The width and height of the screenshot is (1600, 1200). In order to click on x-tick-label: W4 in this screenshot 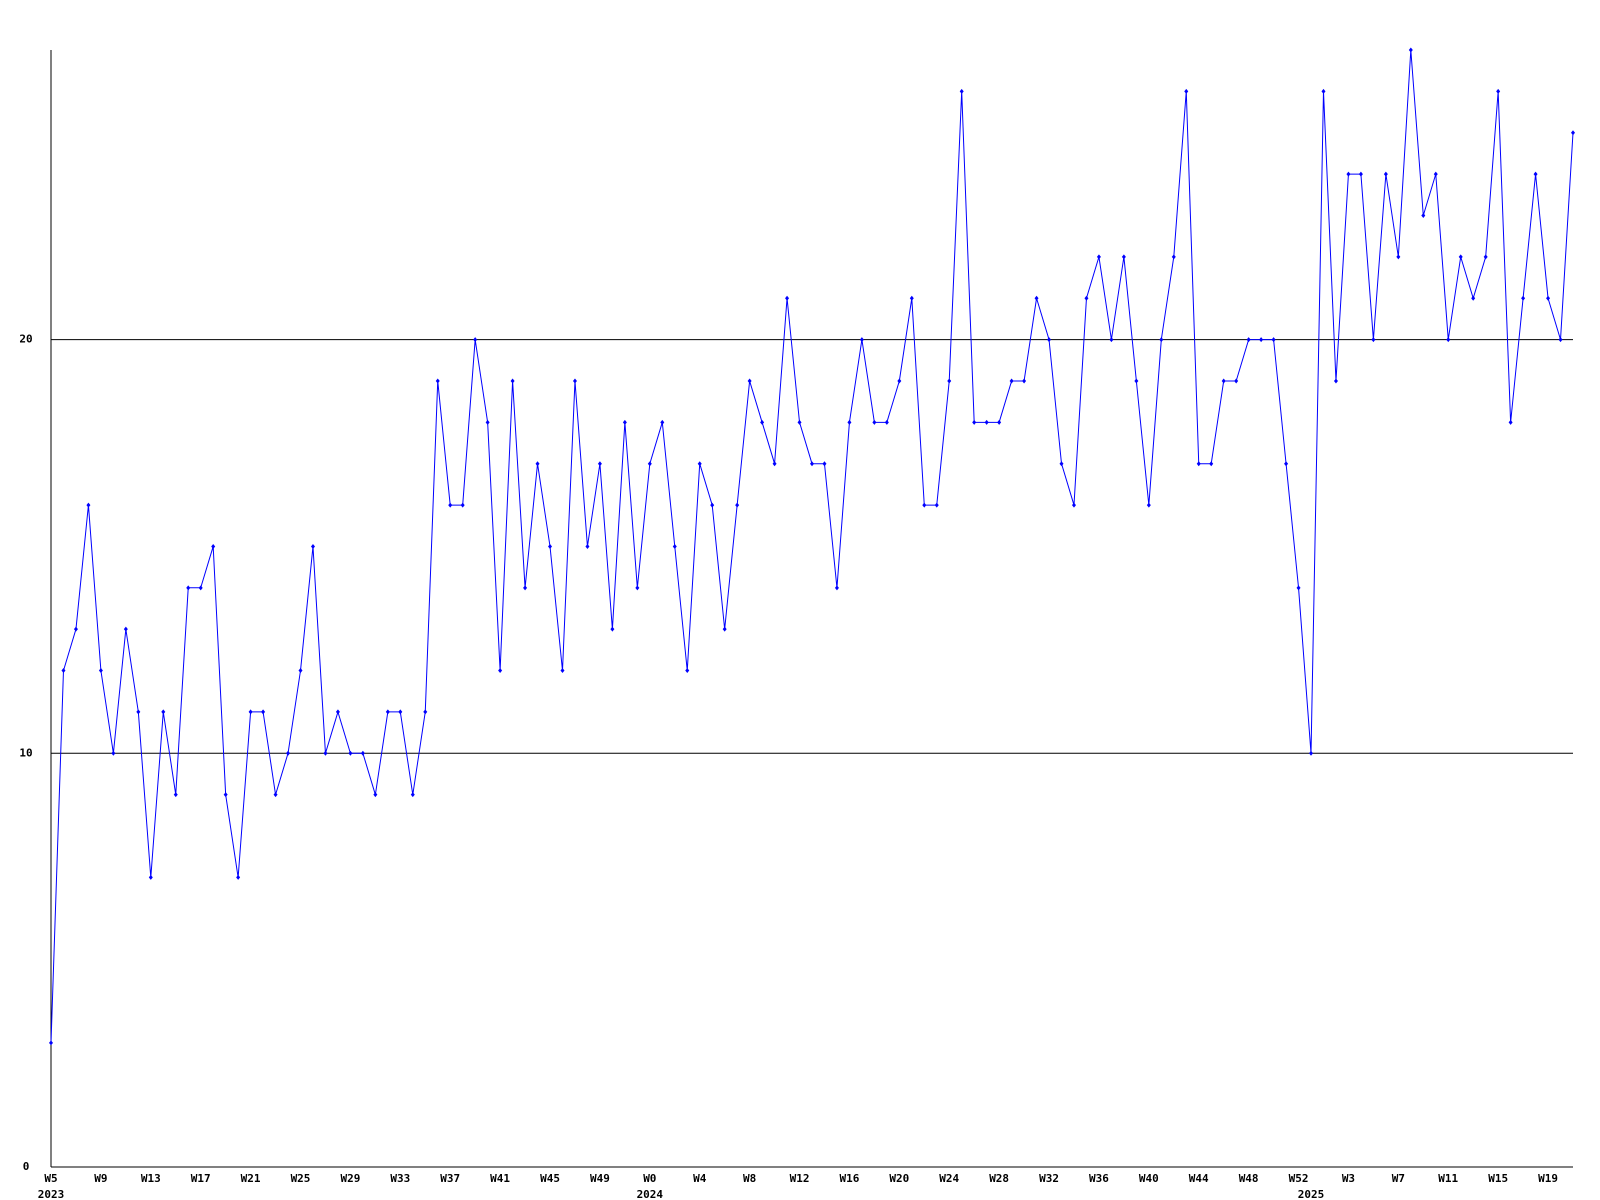, I will do `click(700, 1178)`.